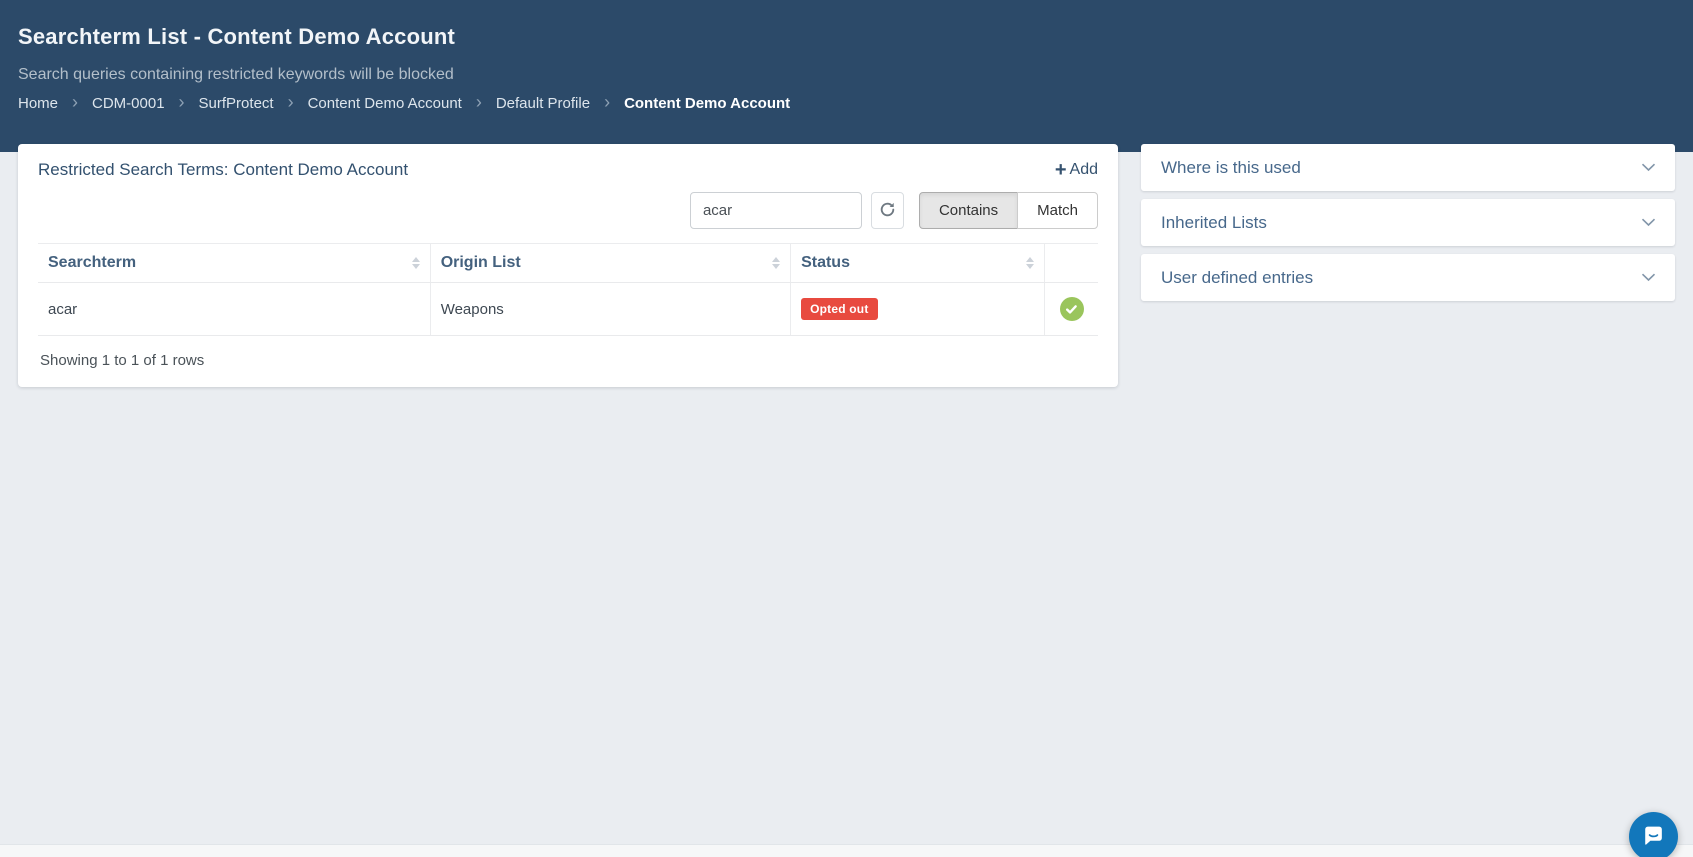  I want to click on search-toolbar: Contains Match, so click(568, 210).